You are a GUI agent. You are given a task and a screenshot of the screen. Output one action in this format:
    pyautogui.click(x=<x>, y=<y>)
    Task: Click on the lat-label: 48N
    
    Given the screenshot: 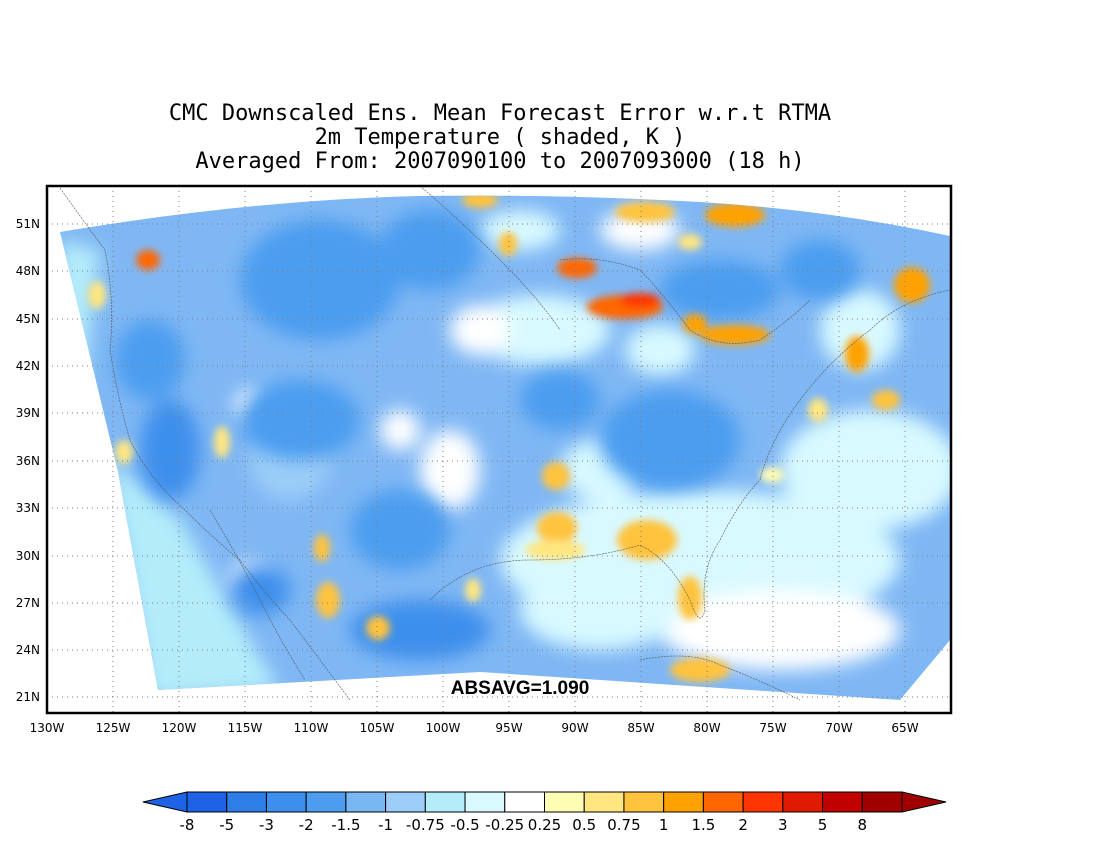 What is the action you would take?
    pyautogui.click(x=28, y=271)
    